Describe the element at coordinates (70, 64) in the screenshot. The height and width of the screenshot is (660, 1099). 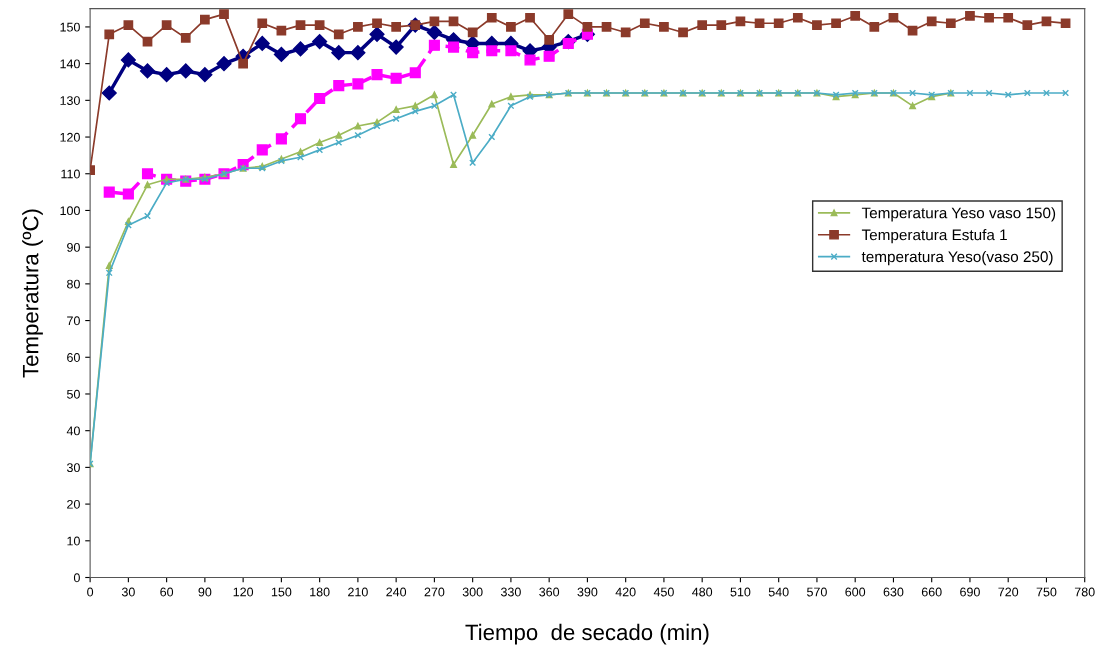
I see `y-tick-label: 140` at that location.